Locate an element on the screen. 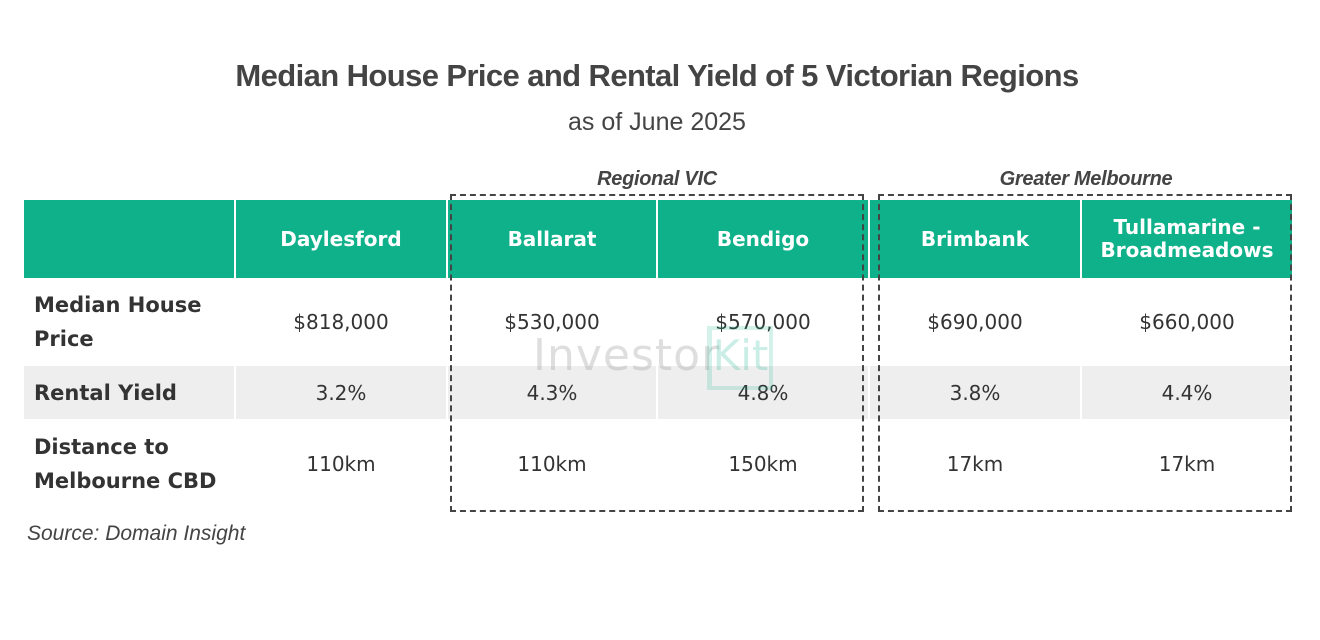  table-cell: $660,000 is located at coordinates (1187, 322).